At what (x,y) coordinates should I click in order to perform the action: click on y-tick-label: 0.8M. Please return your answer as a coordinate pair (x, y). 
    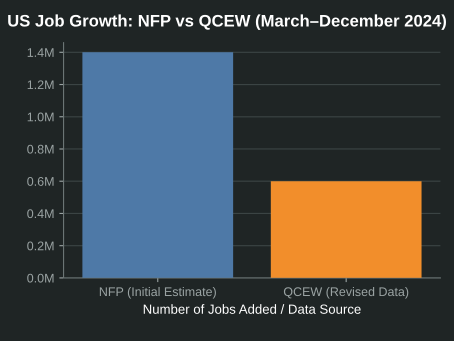
    Looking at the image, I should click on (40, 149).